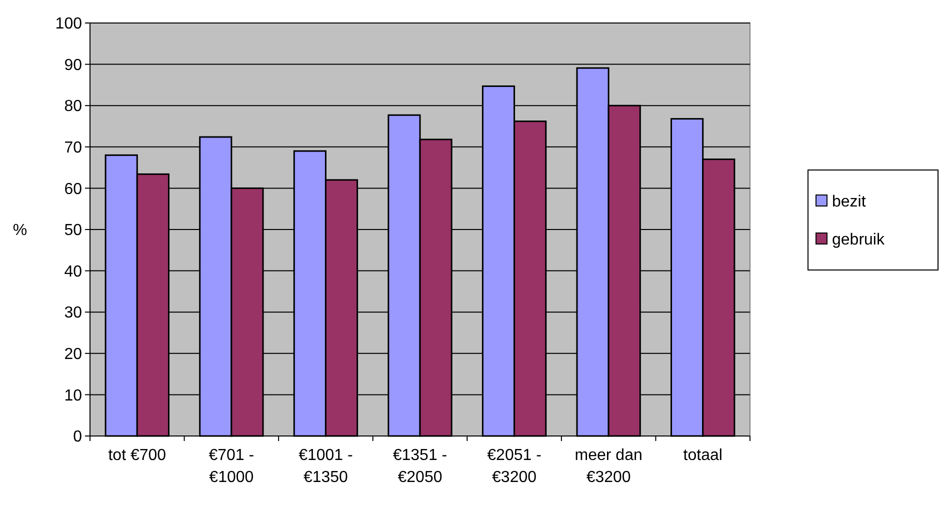  I want to click on y-tick-label: 100, so click(68, 24).